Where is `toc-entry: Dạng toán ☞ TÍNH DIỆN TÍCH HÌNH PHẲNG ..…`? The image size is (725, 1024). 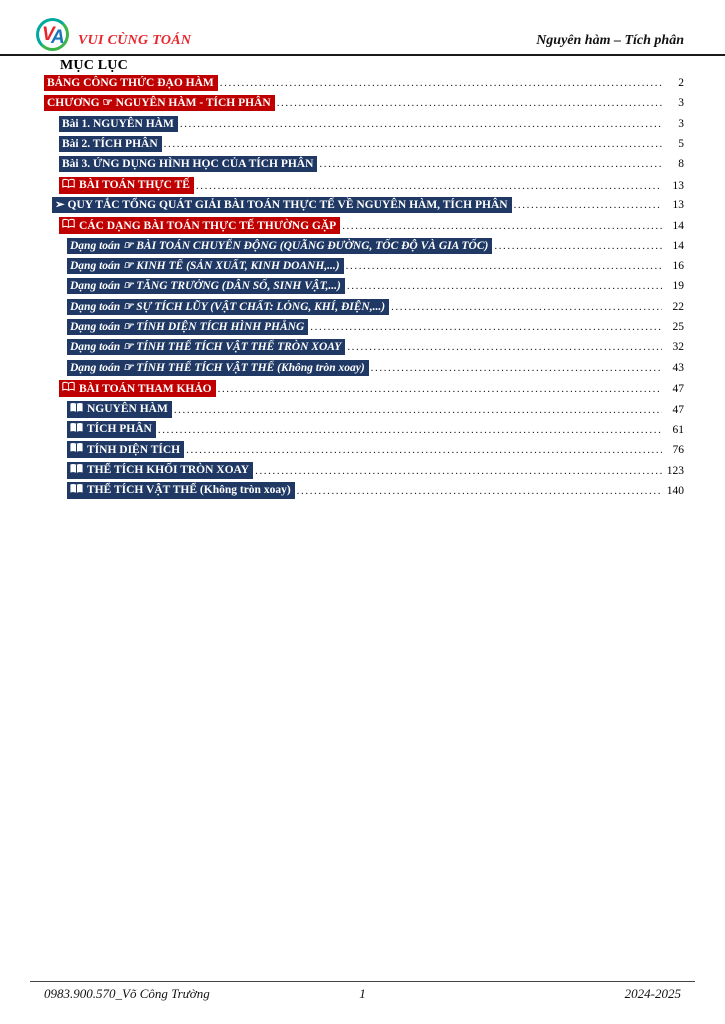
toc-entry: Dạng toán ☞ TÍNH DIỆN TÍCH HÌNH PHẲNG ..… is located at coordinates (364, 329).